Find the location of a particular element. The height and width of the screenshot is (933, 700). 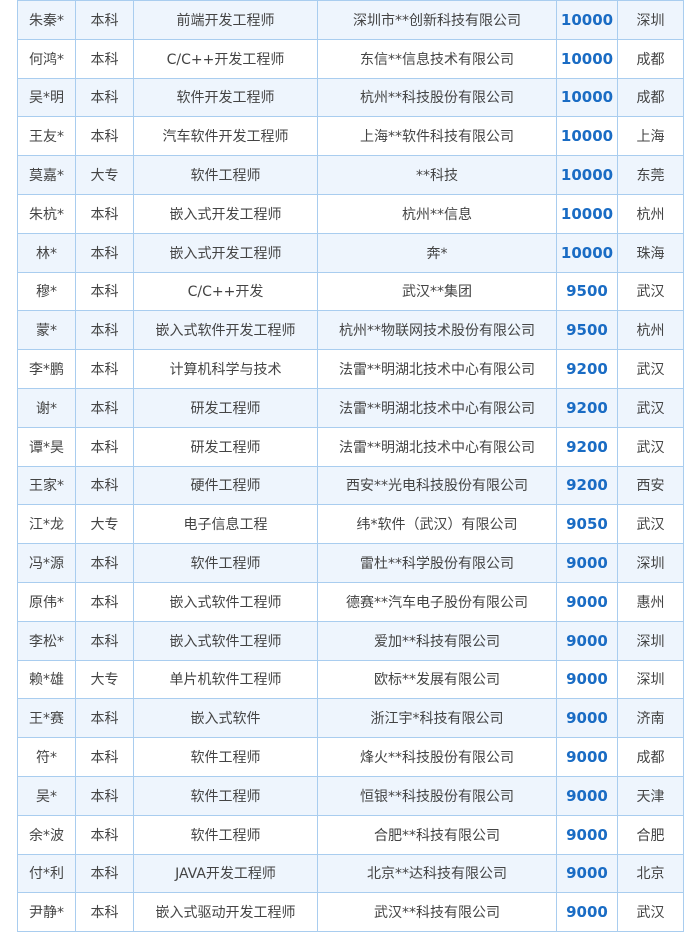

company-cell: 上海**软件科技有限公司 is located at coordinates (437, 136).